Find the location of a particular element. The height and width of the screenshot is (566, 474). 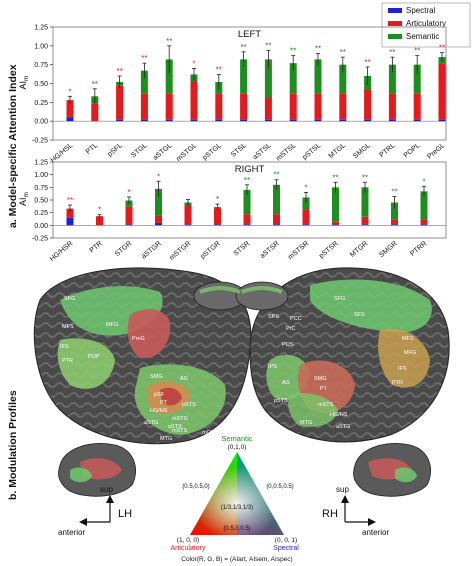

x-tick-label: PTRR is located at coordinates (418, 249).